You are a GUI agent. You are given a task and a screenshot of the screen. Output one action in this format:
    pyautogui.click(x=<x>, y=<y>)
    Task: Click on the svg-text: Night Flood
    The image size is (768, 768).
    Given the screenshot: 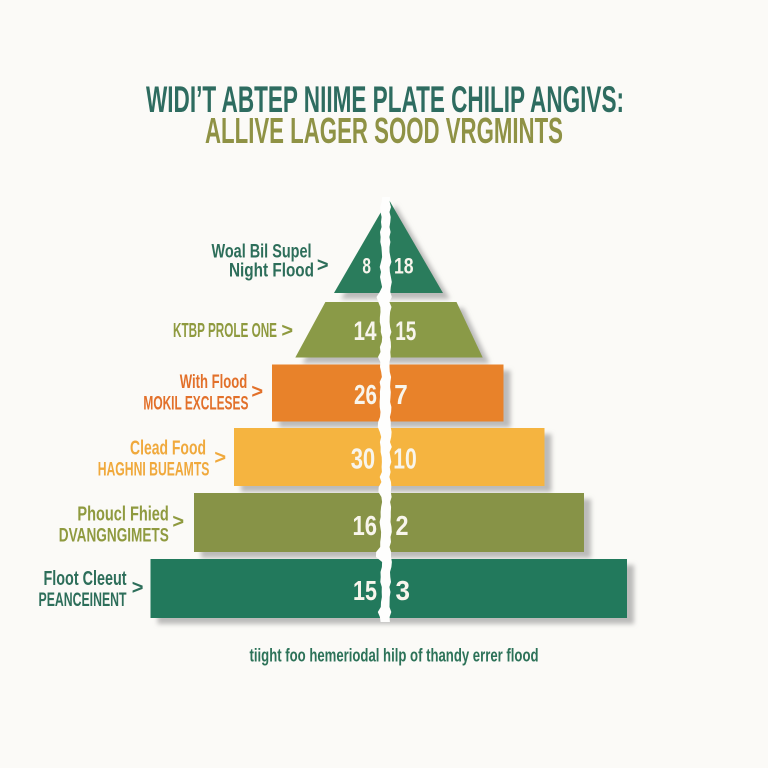 What is the action you would take?
    pyautogui.click(x=271, y=270)
    